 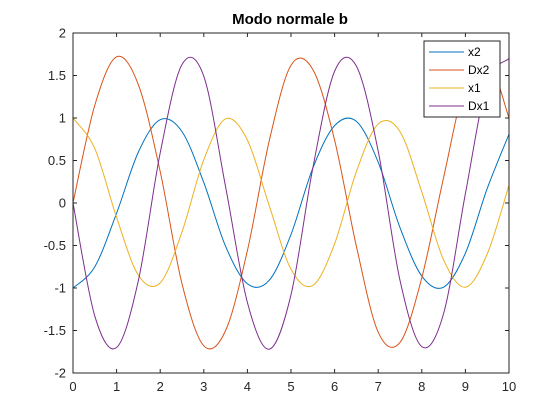 I want to click on legend-label-x1: x1, so click(x=474, y=88).